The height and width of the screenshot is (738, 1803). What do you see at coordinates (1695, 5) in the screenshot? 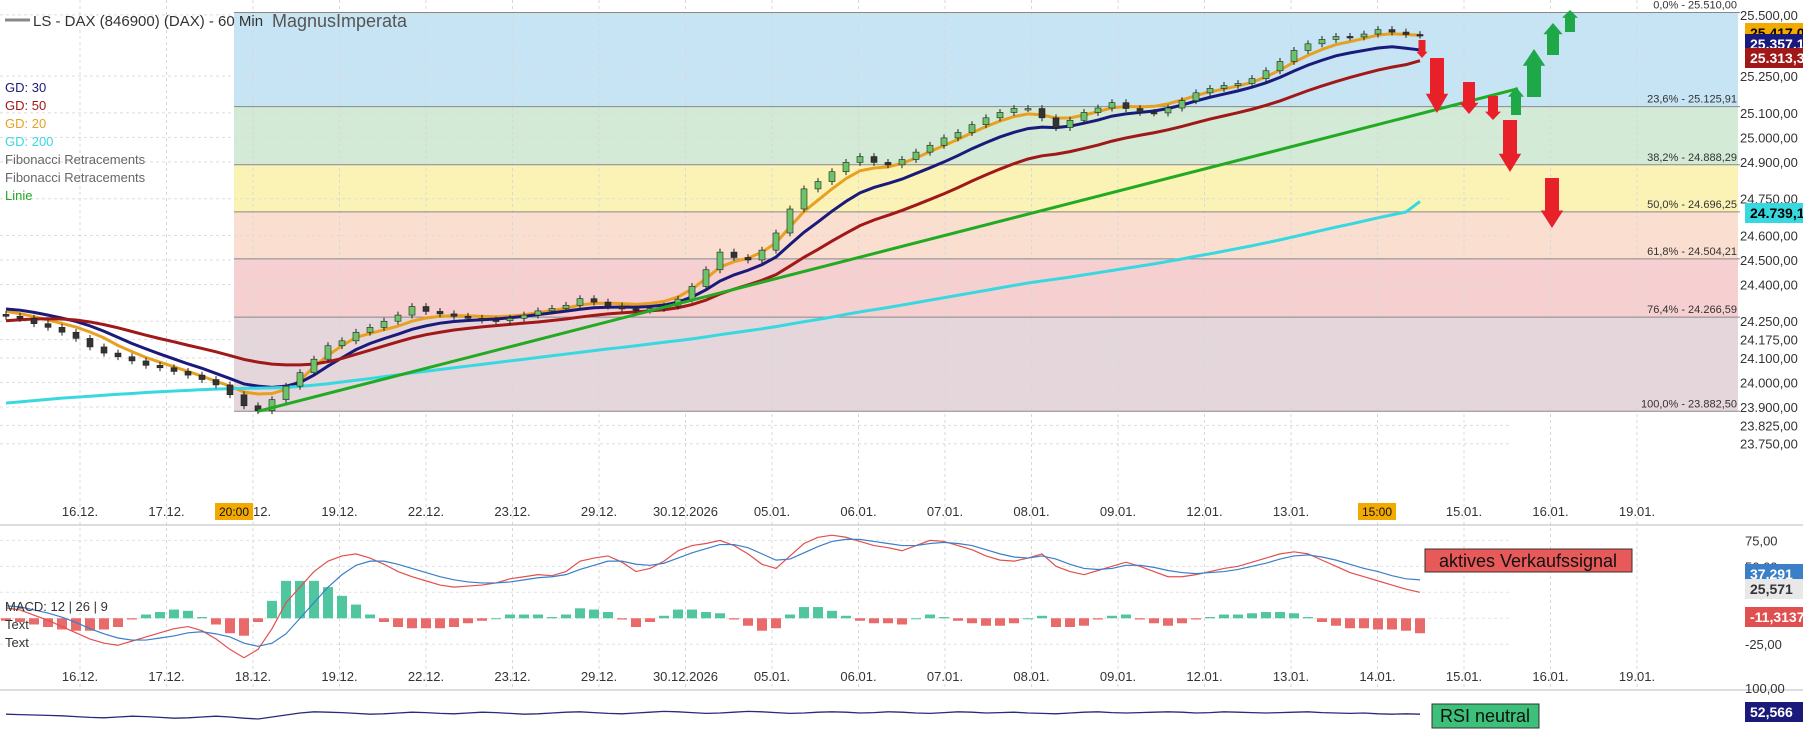
I see `fib-level-label: 0,0% - 25.510,00` at bounding box center [1695, 5].